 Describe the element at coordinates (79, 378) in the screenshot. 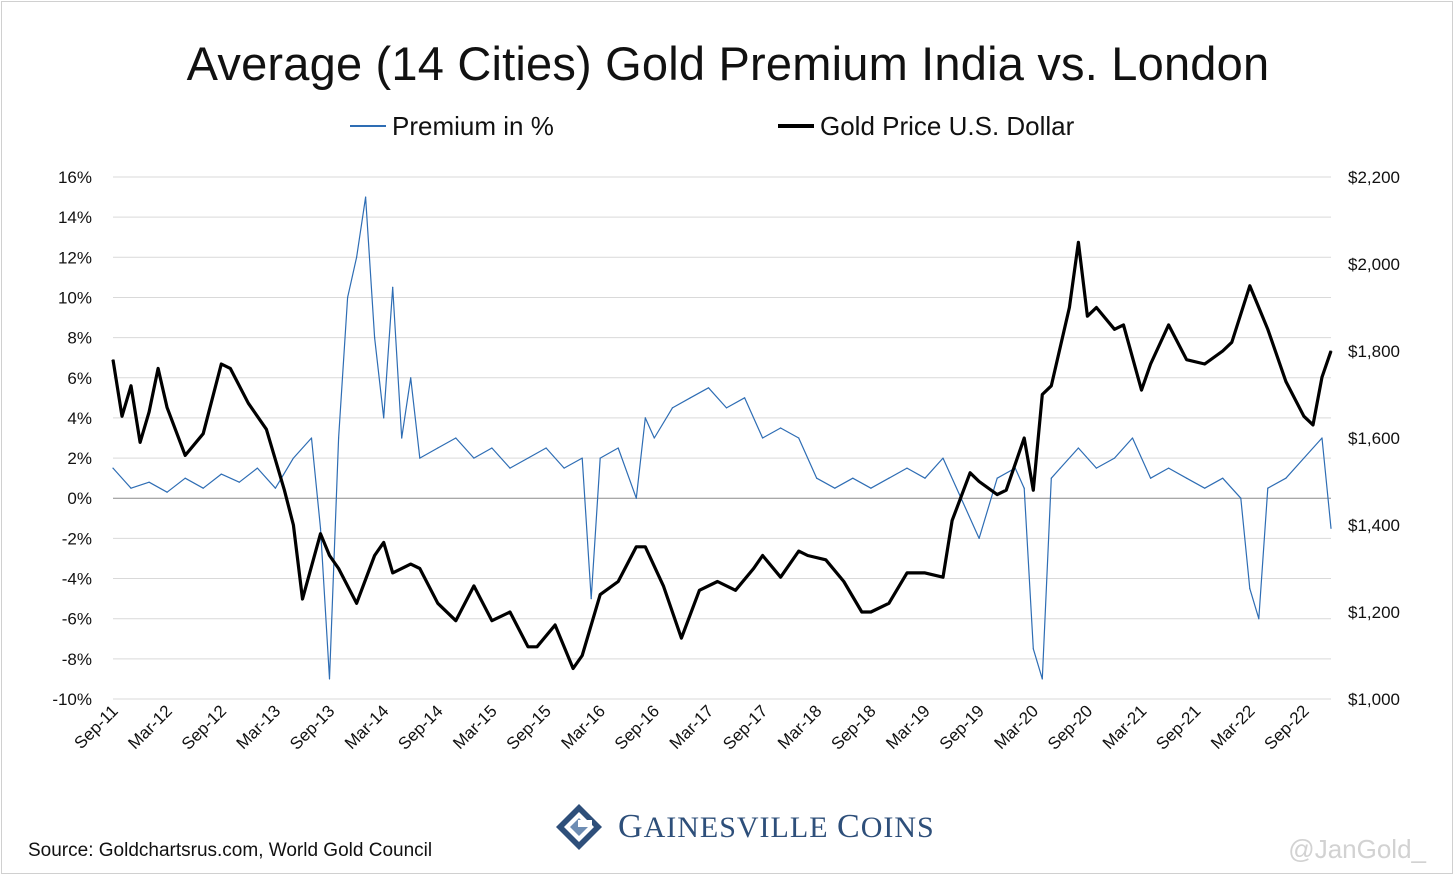

I see `y-left-tick-label: 6%` at that location.